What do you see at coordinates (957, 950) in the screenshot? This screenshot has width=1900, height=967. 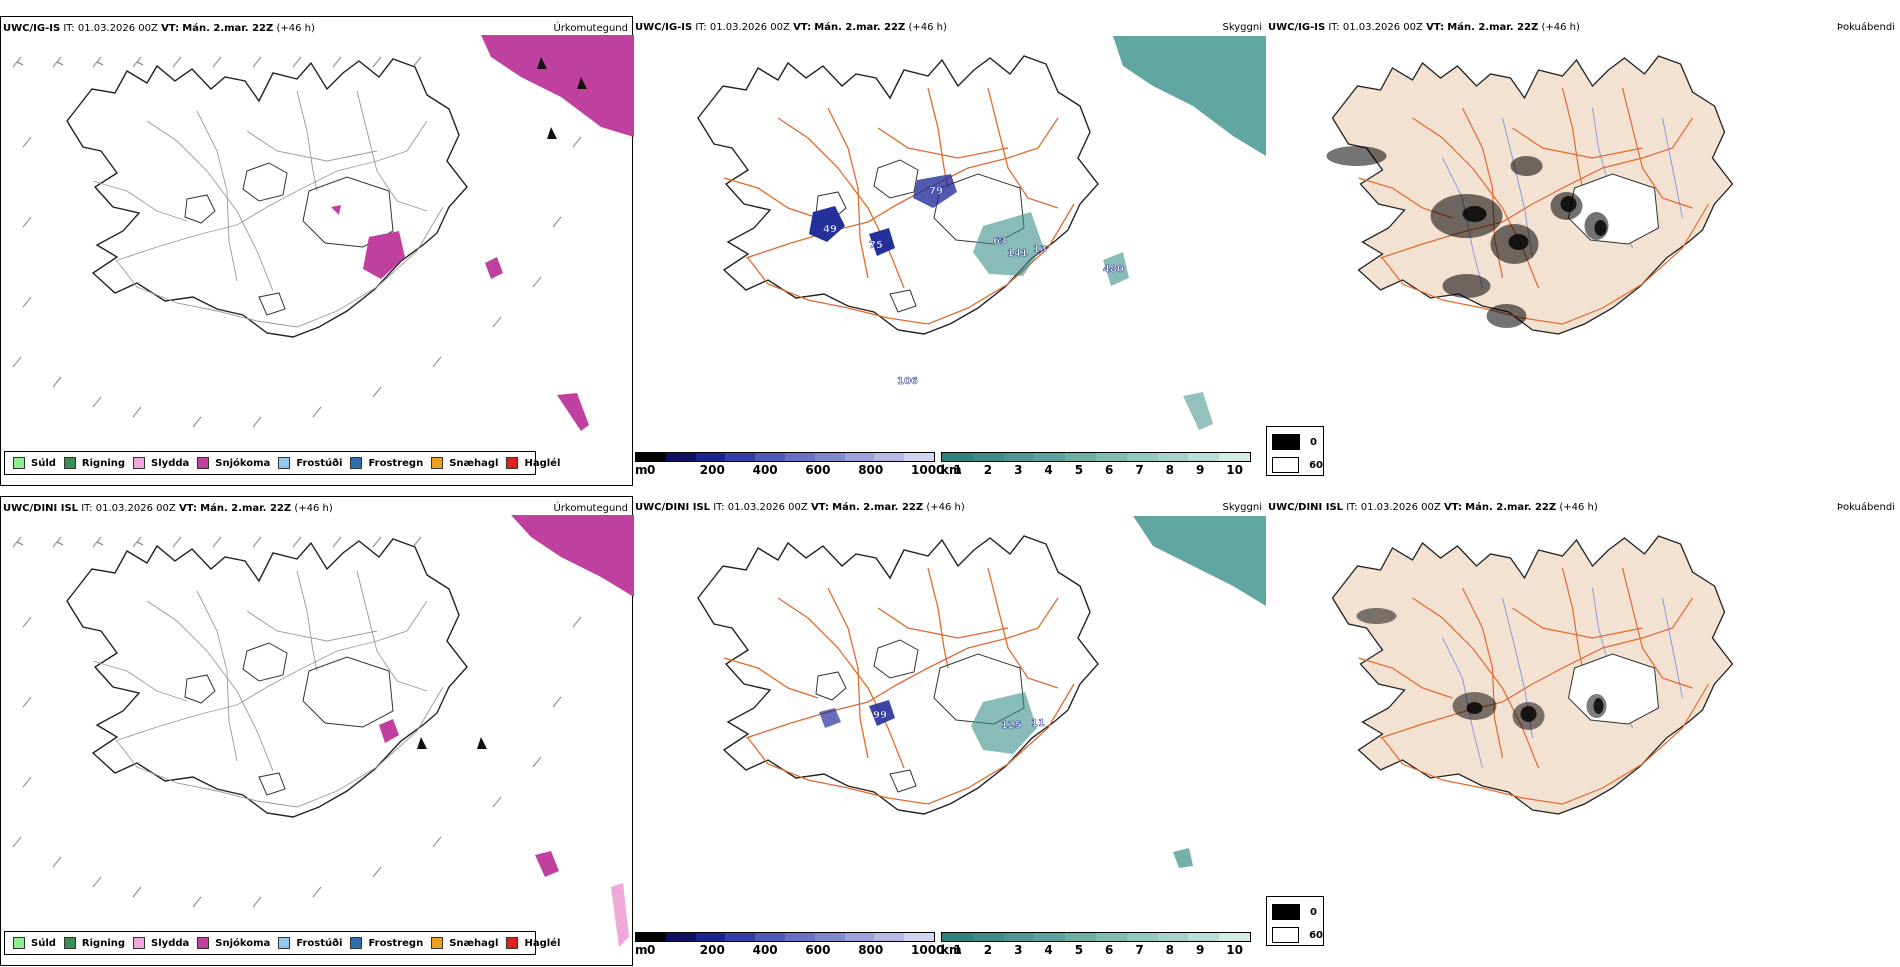 I see `colorbar-tick: 1` at bounding box center [957, 950].